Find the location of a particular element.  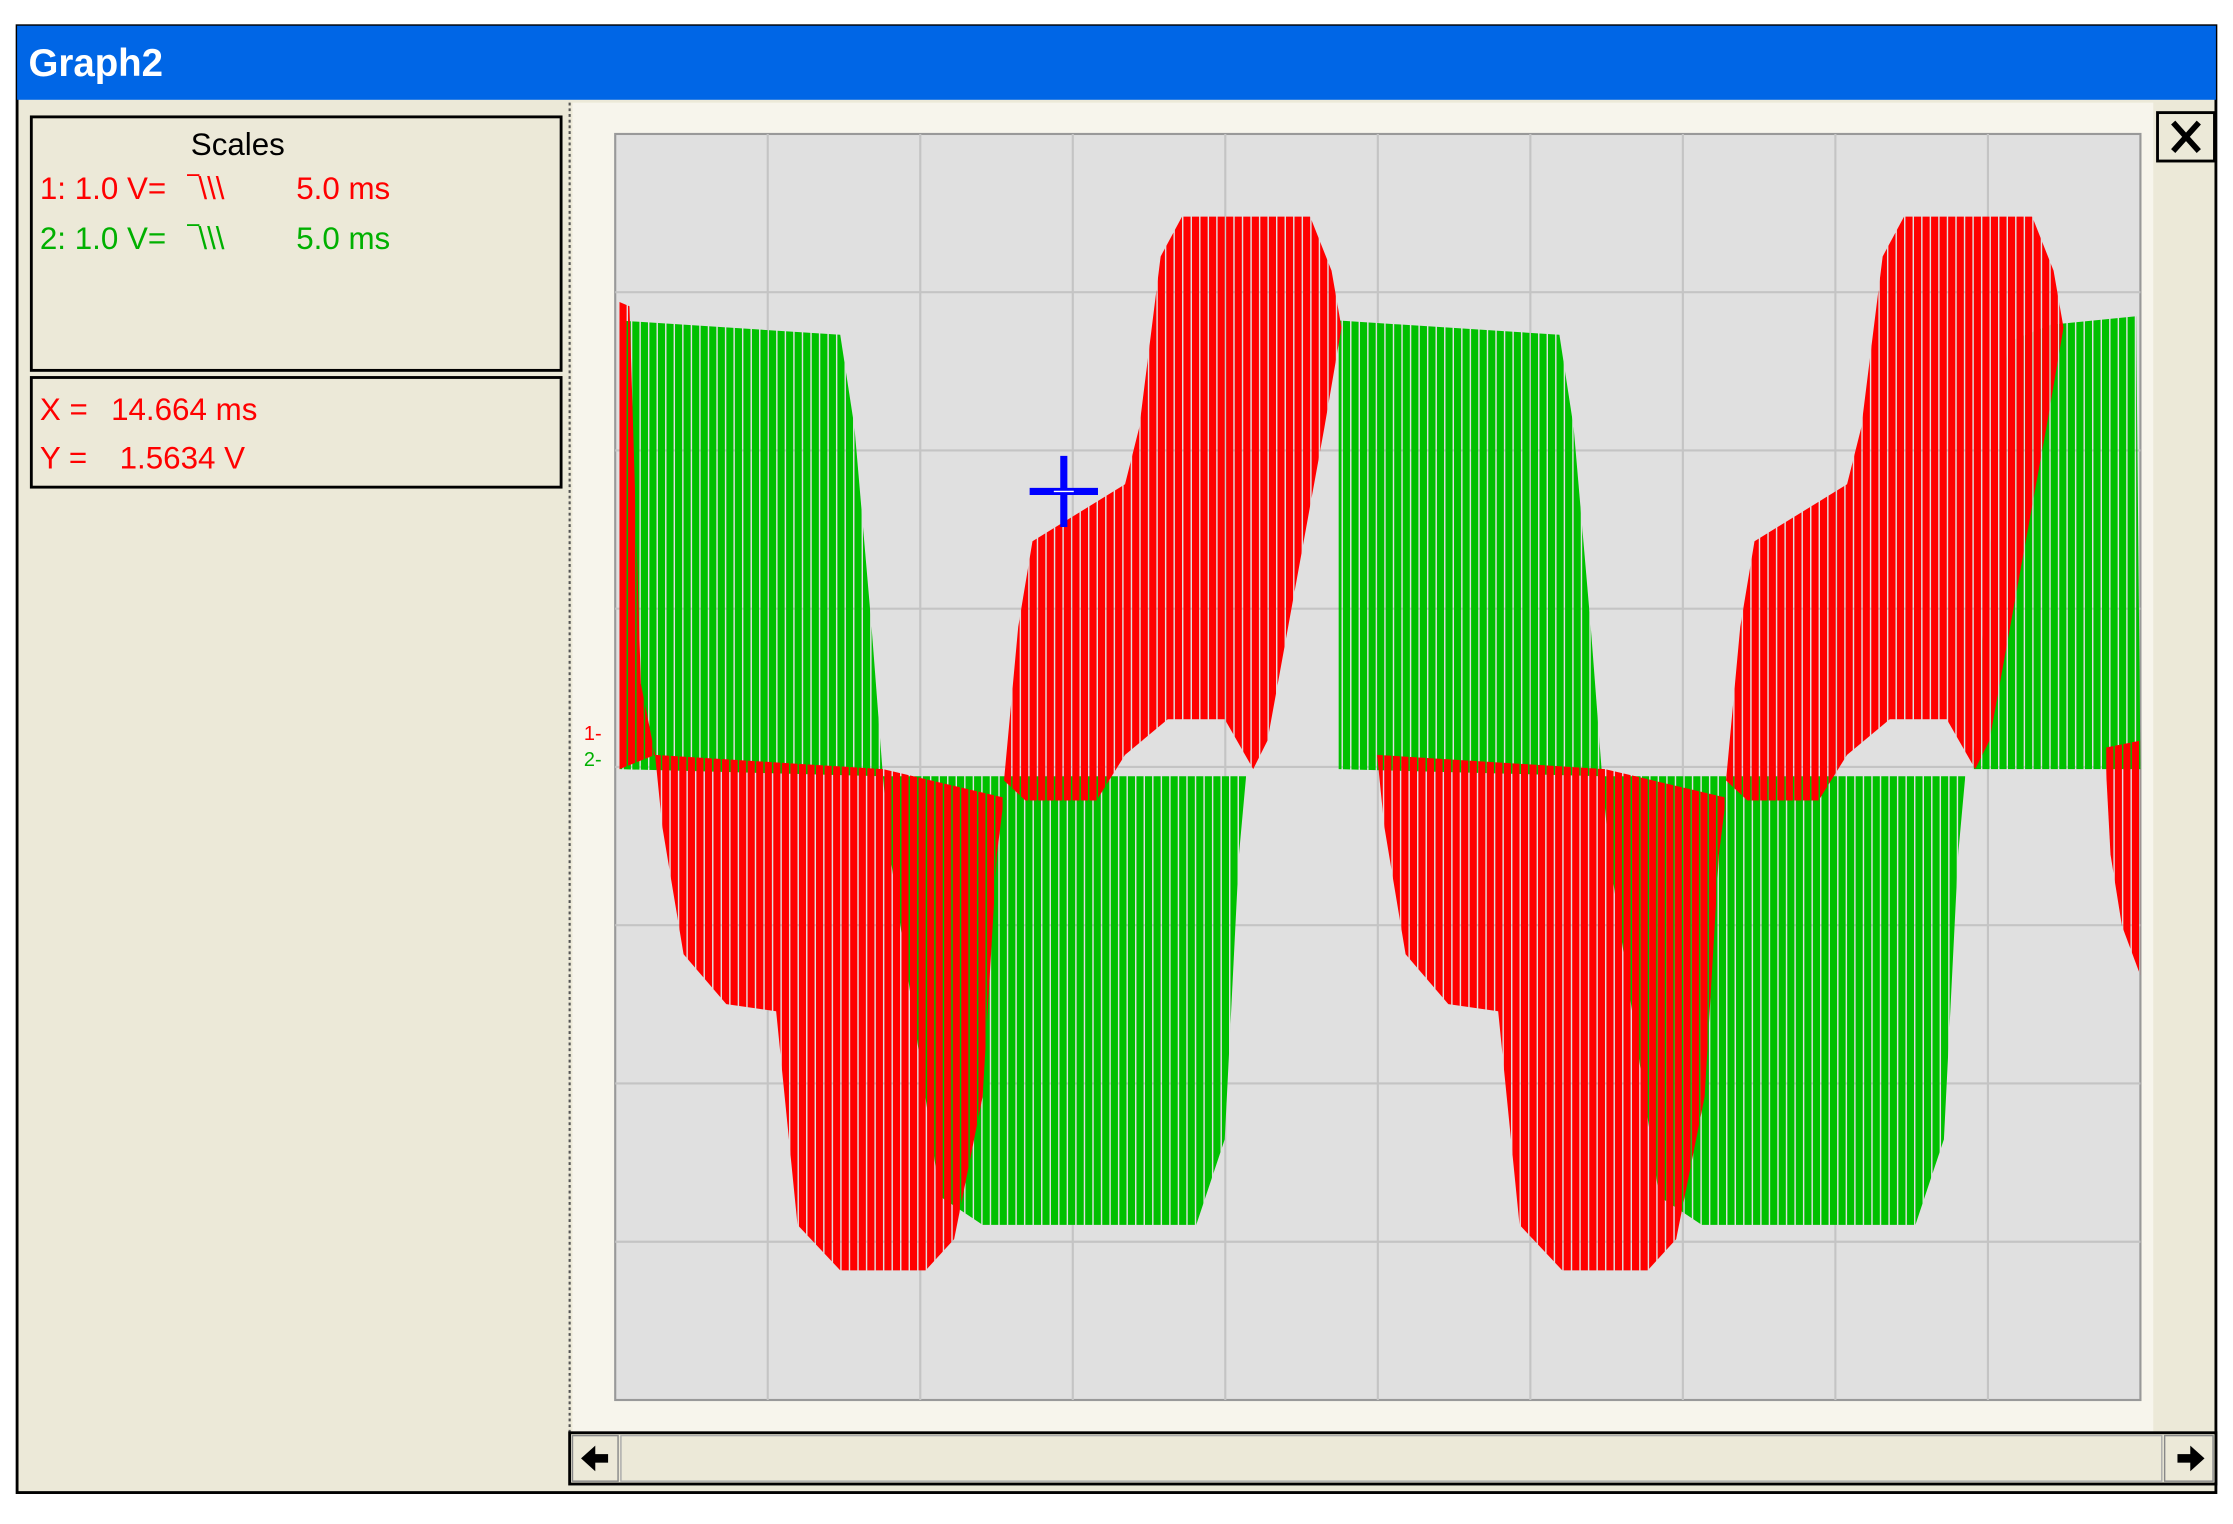

scales-box is located at coordinates (296, 243).